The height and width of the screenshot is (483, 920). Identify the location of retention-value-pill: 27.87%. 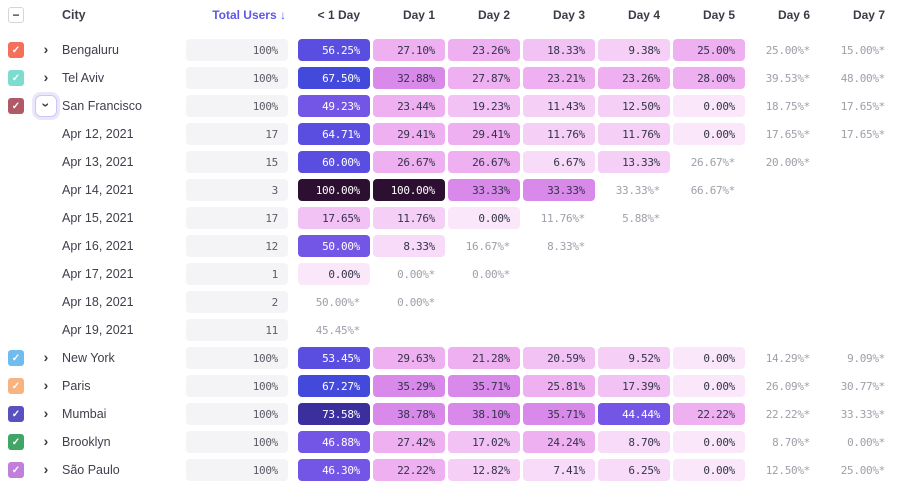
(484, 78).